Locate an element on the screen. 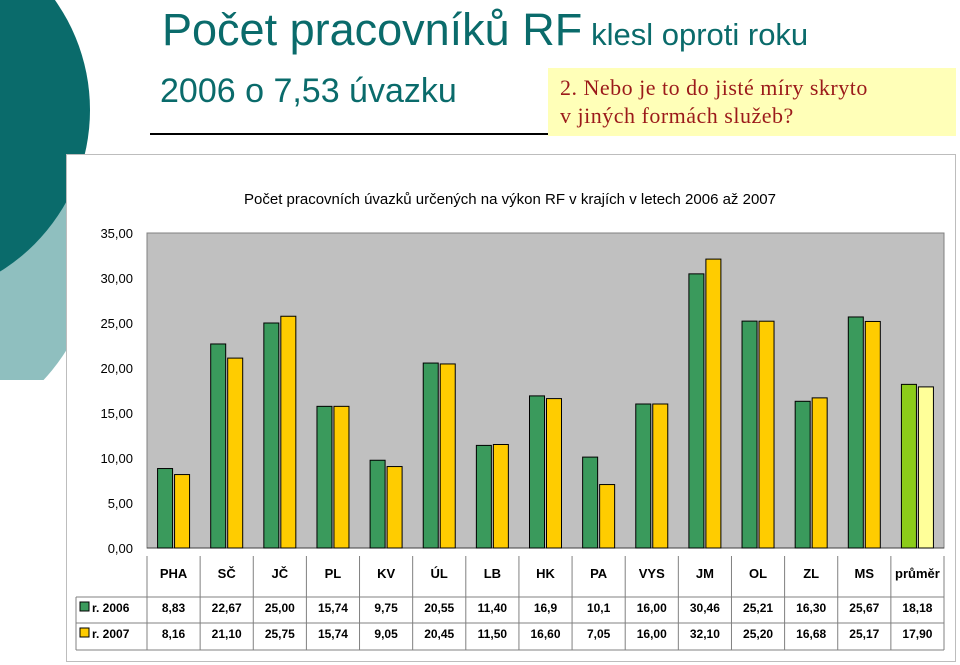 This screenshot has width=960, height=665. page-title: Počet pracovníků RF klesl oproti roku is located at coordinates (485, 30).